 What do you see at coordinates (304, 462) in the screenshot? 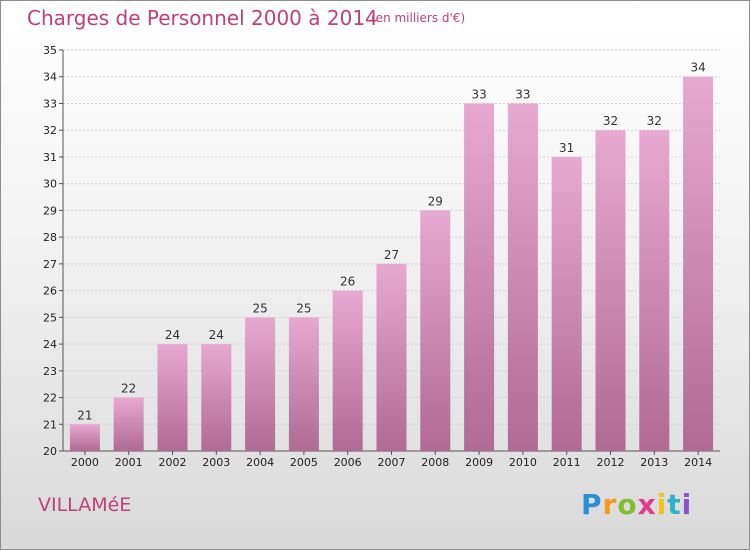
I see `x-tick-label: 2005` at bounding box center [304, 462].